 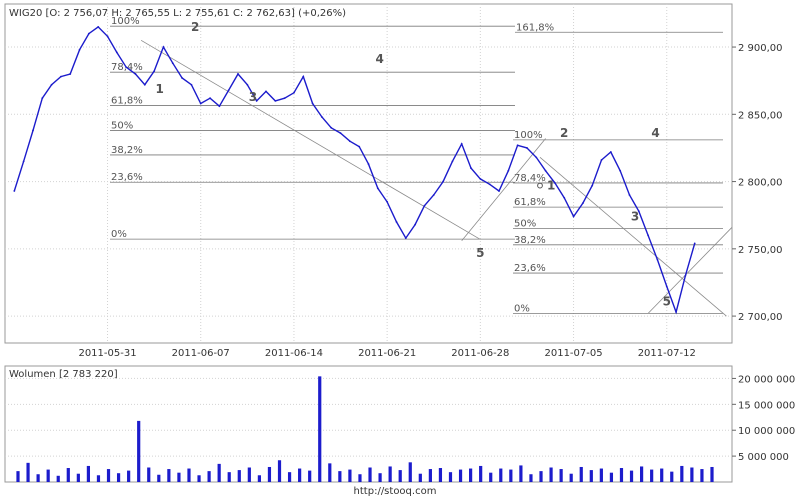 I want to click on trendline, so click(x=633, y=237).